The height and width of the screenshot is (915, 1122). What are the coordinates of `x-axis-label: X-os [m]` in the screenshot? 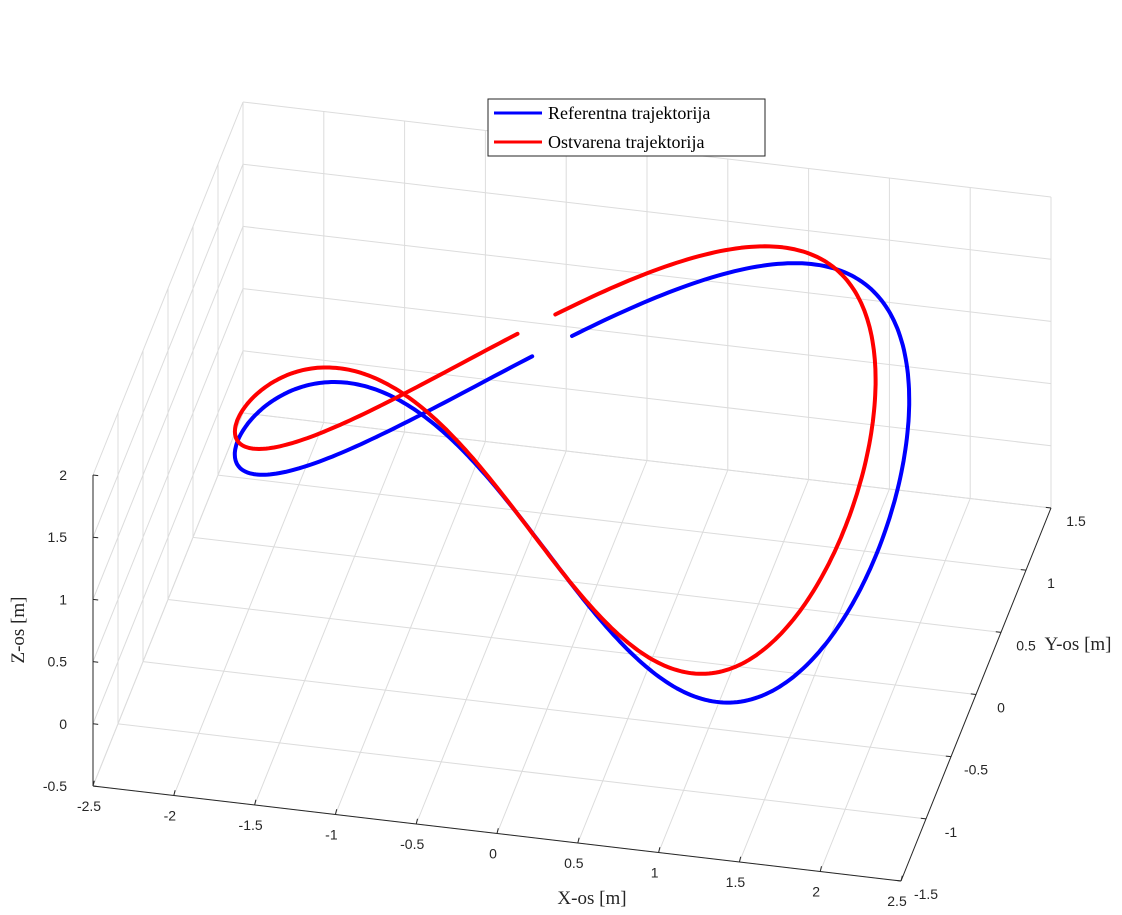 It's located at (591, 898).